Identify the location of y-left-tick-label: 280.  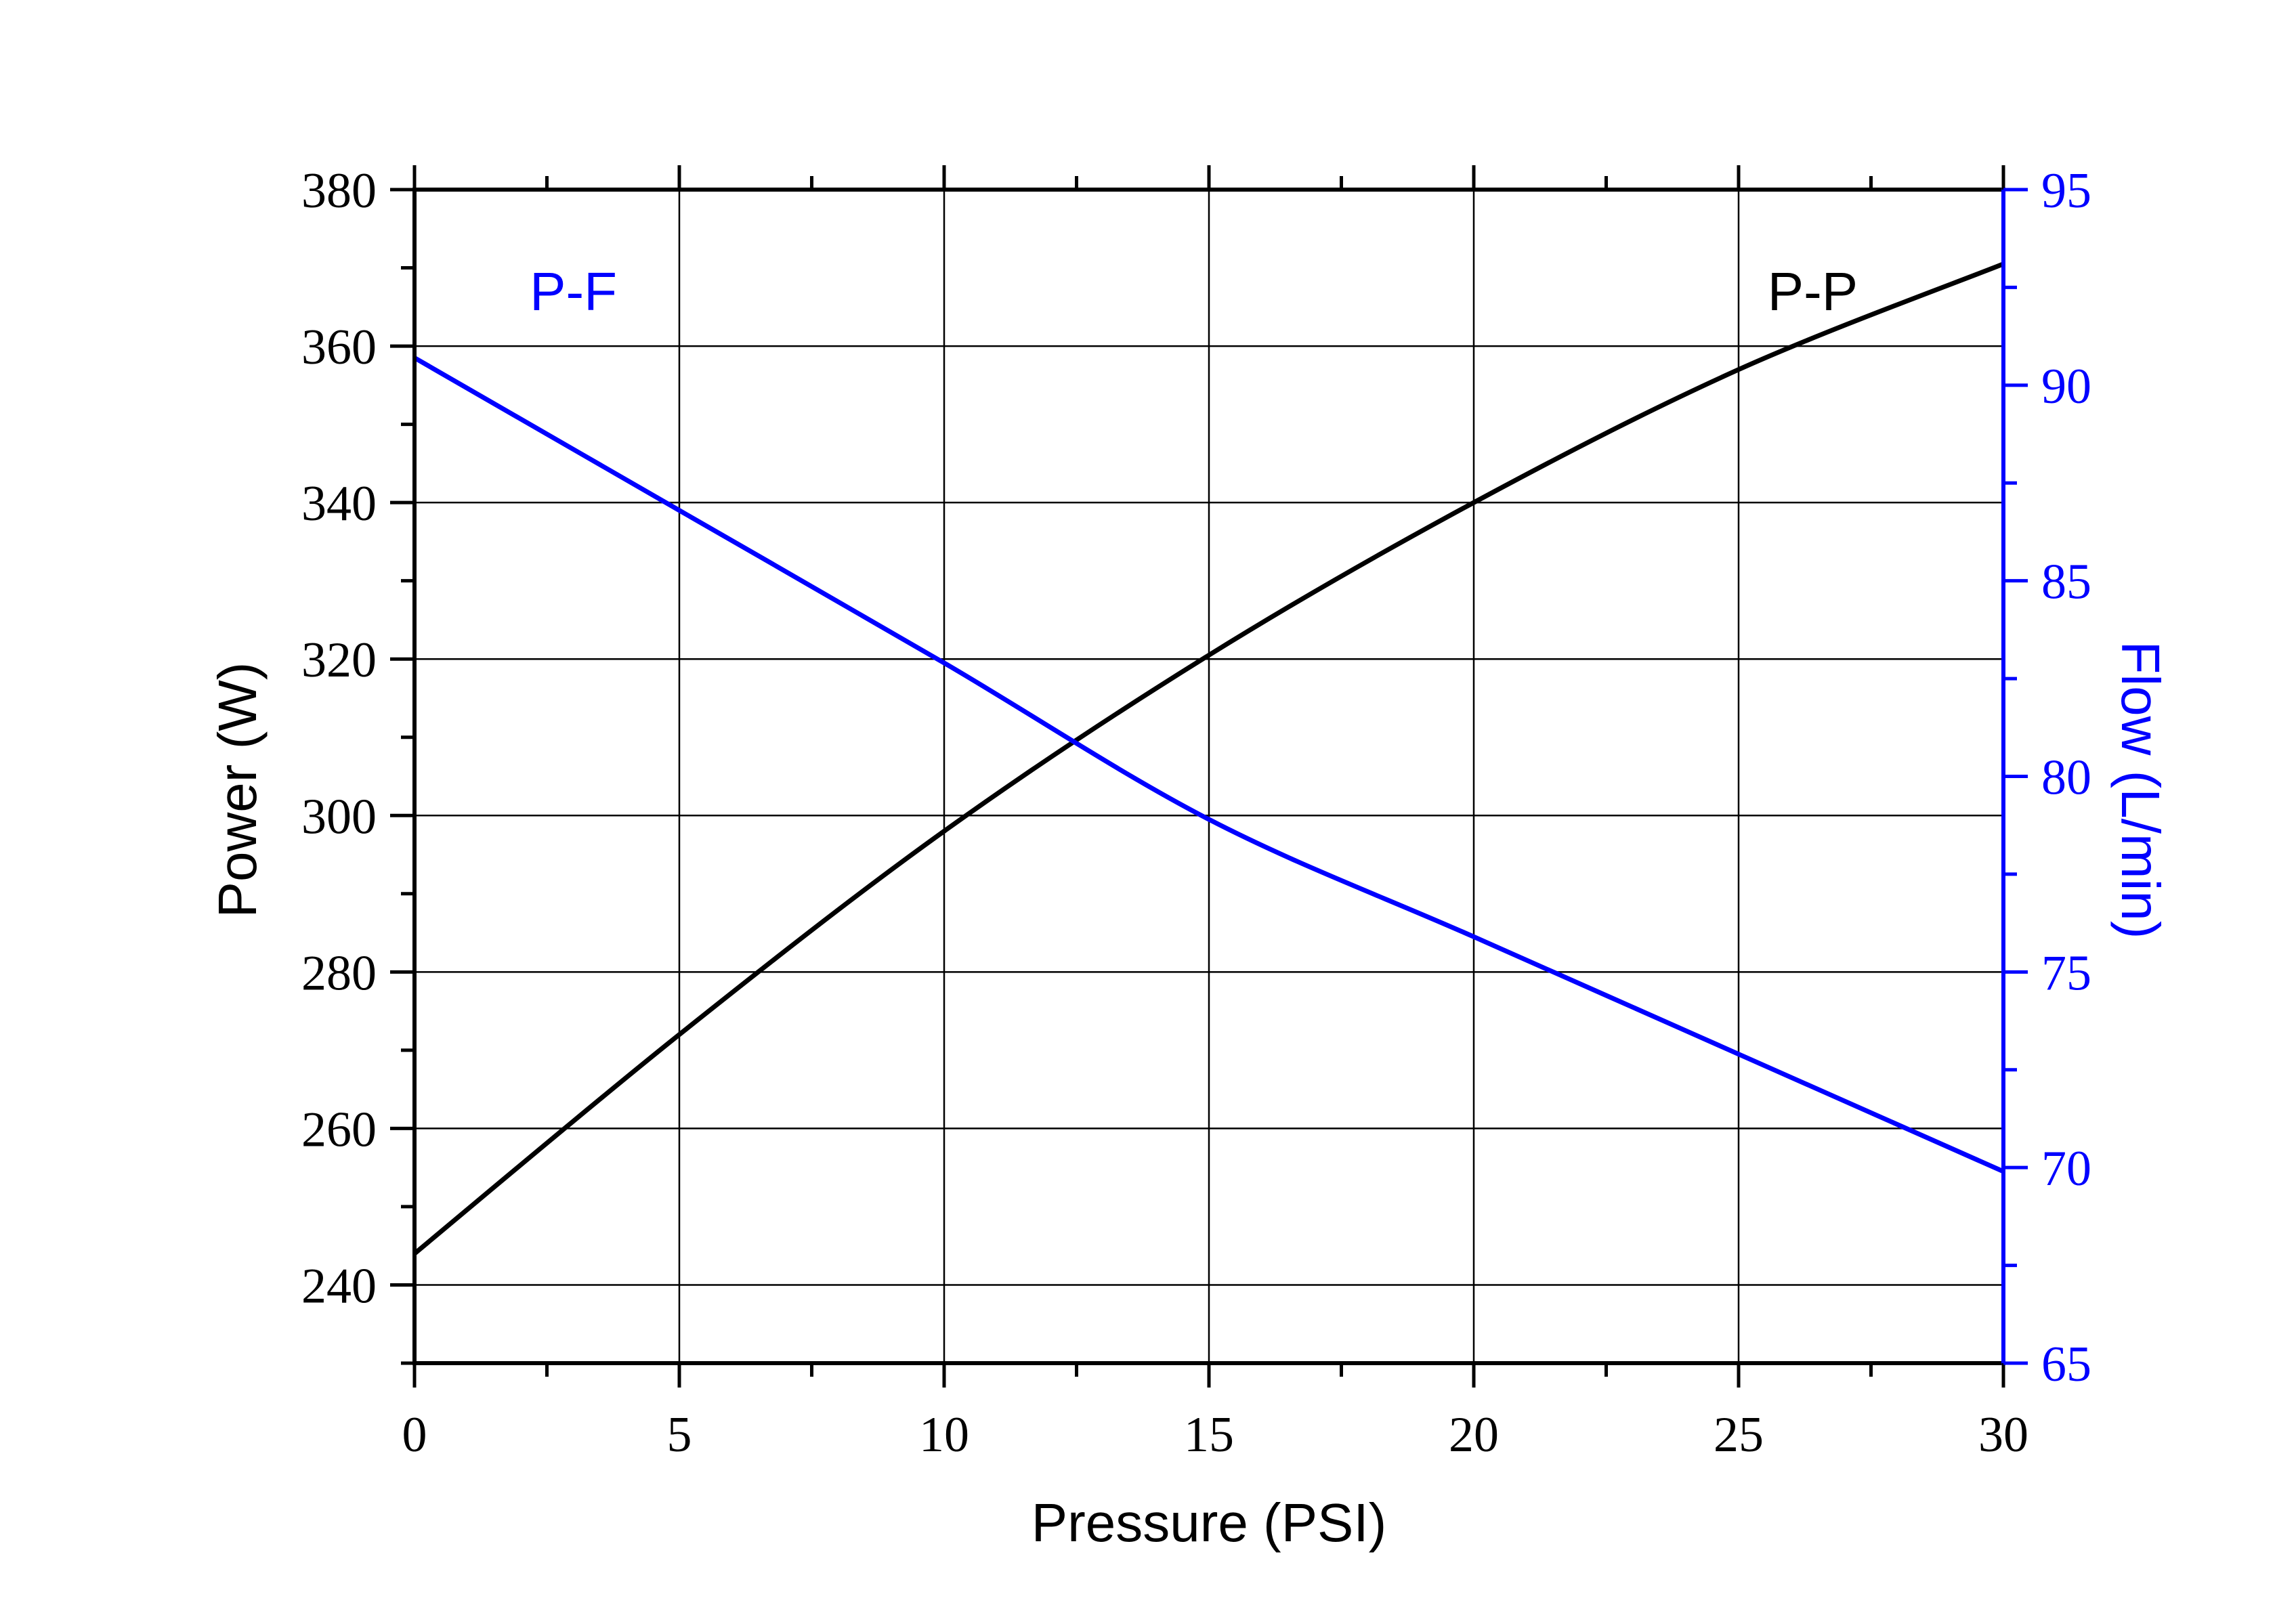
(339, 973).